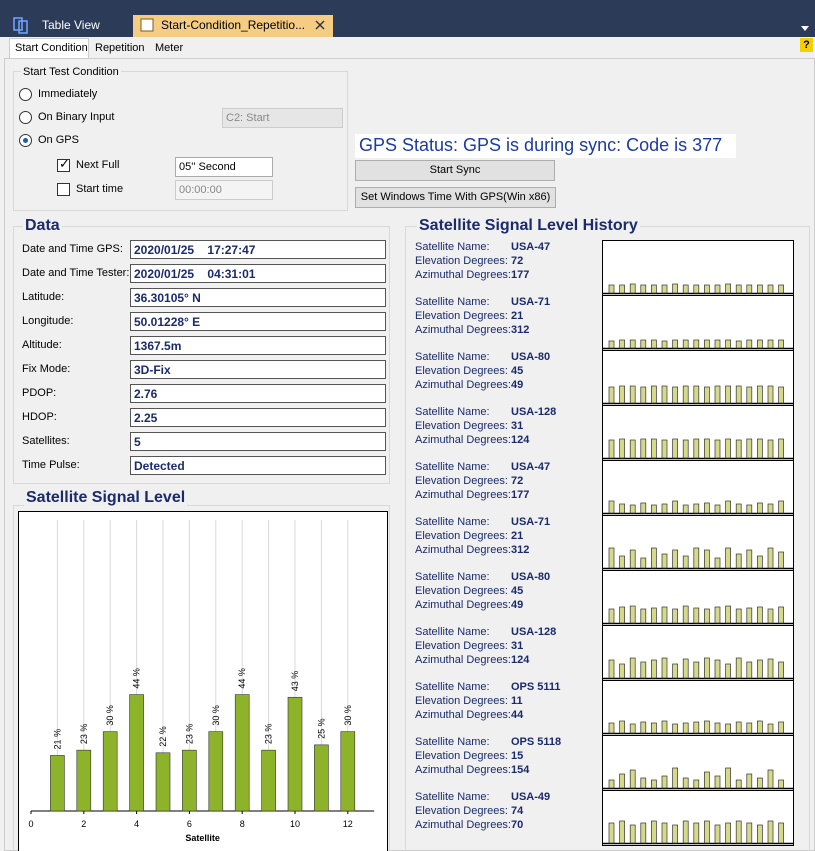 The image size is (815, 851). Describe the element at coordinates (46, 441) in the screenshot. I see `field-label: Satellites:` at that location.